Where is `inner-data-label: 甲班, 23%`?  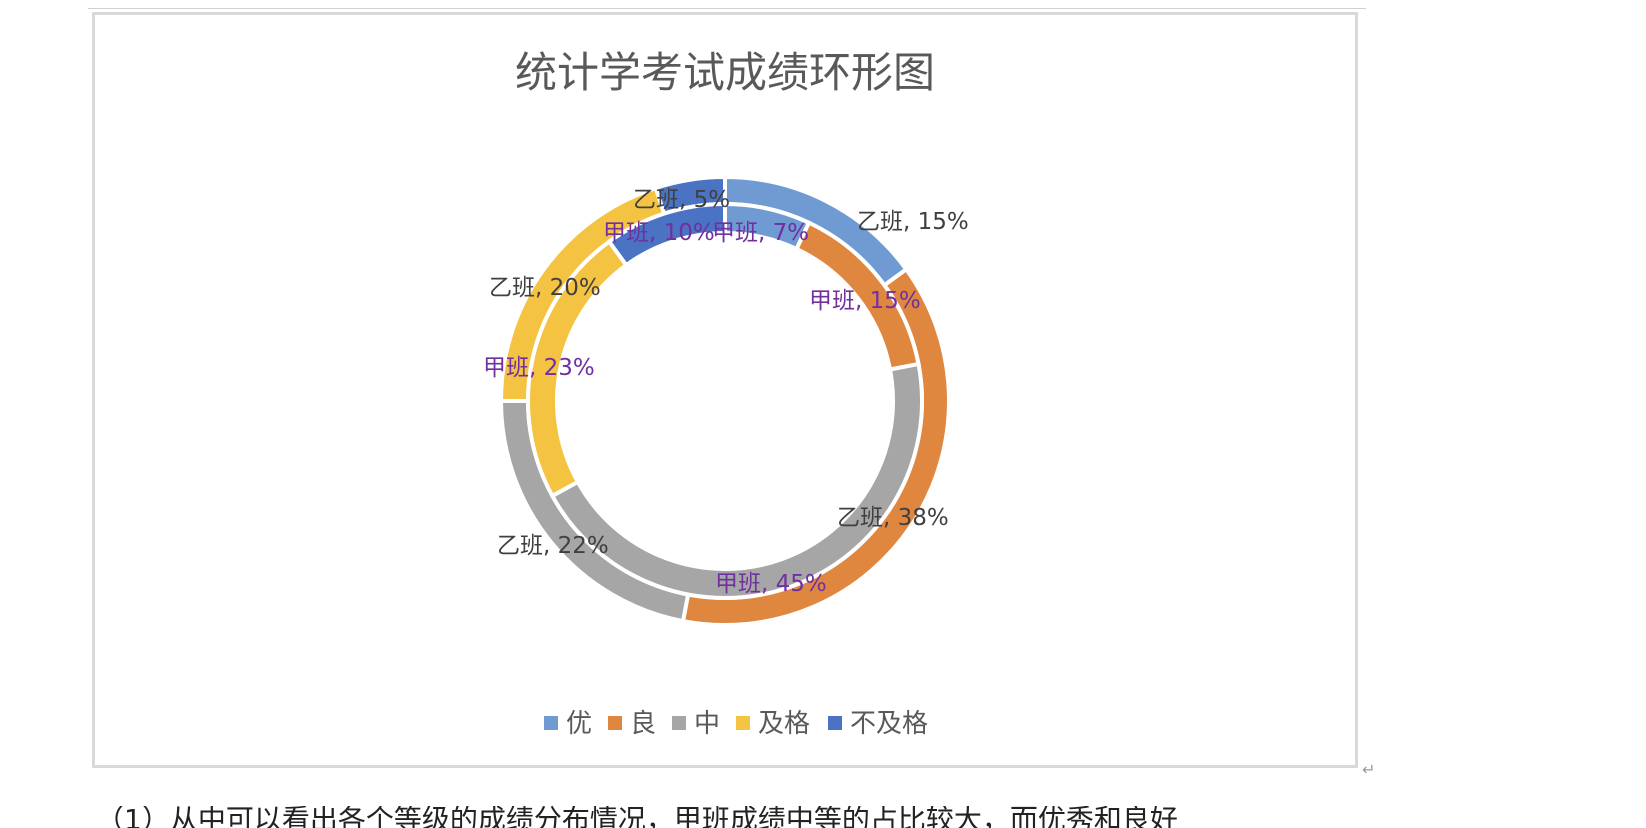
inner-data-label: 甲班, 23% is located at coordinates (539, 368).